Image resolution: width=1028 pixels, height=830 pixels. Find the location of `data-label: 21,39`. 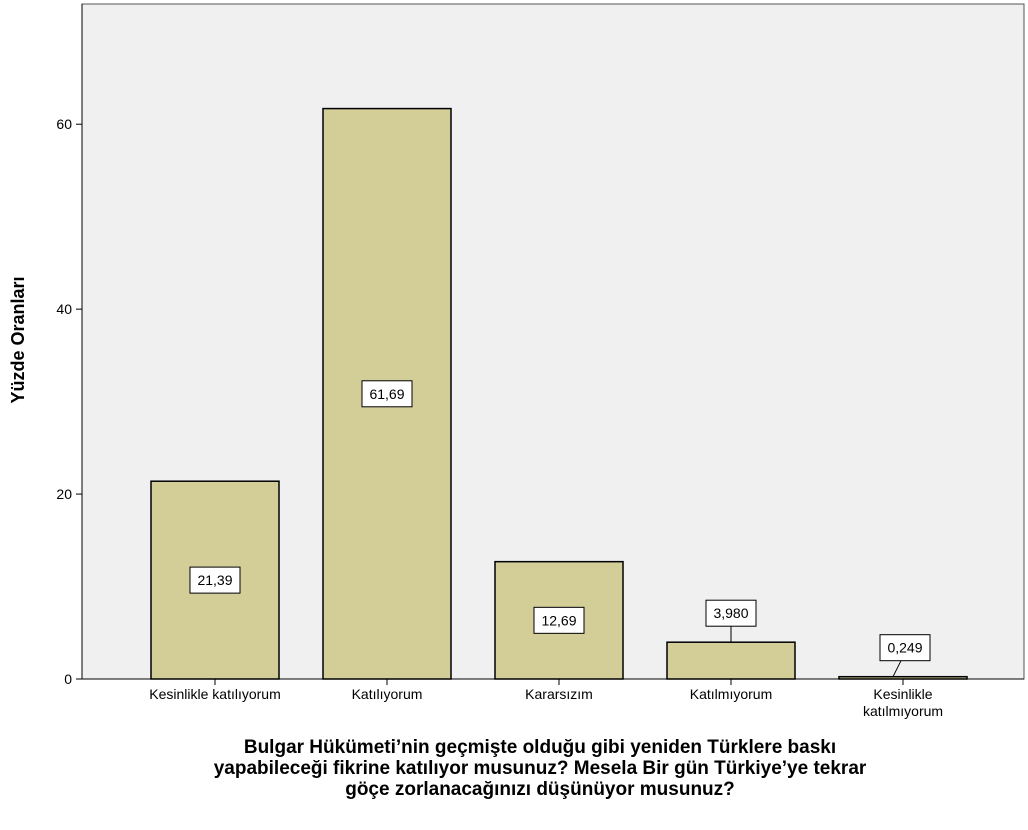

data-label: 21,39 is located at coordinates (214, 580).